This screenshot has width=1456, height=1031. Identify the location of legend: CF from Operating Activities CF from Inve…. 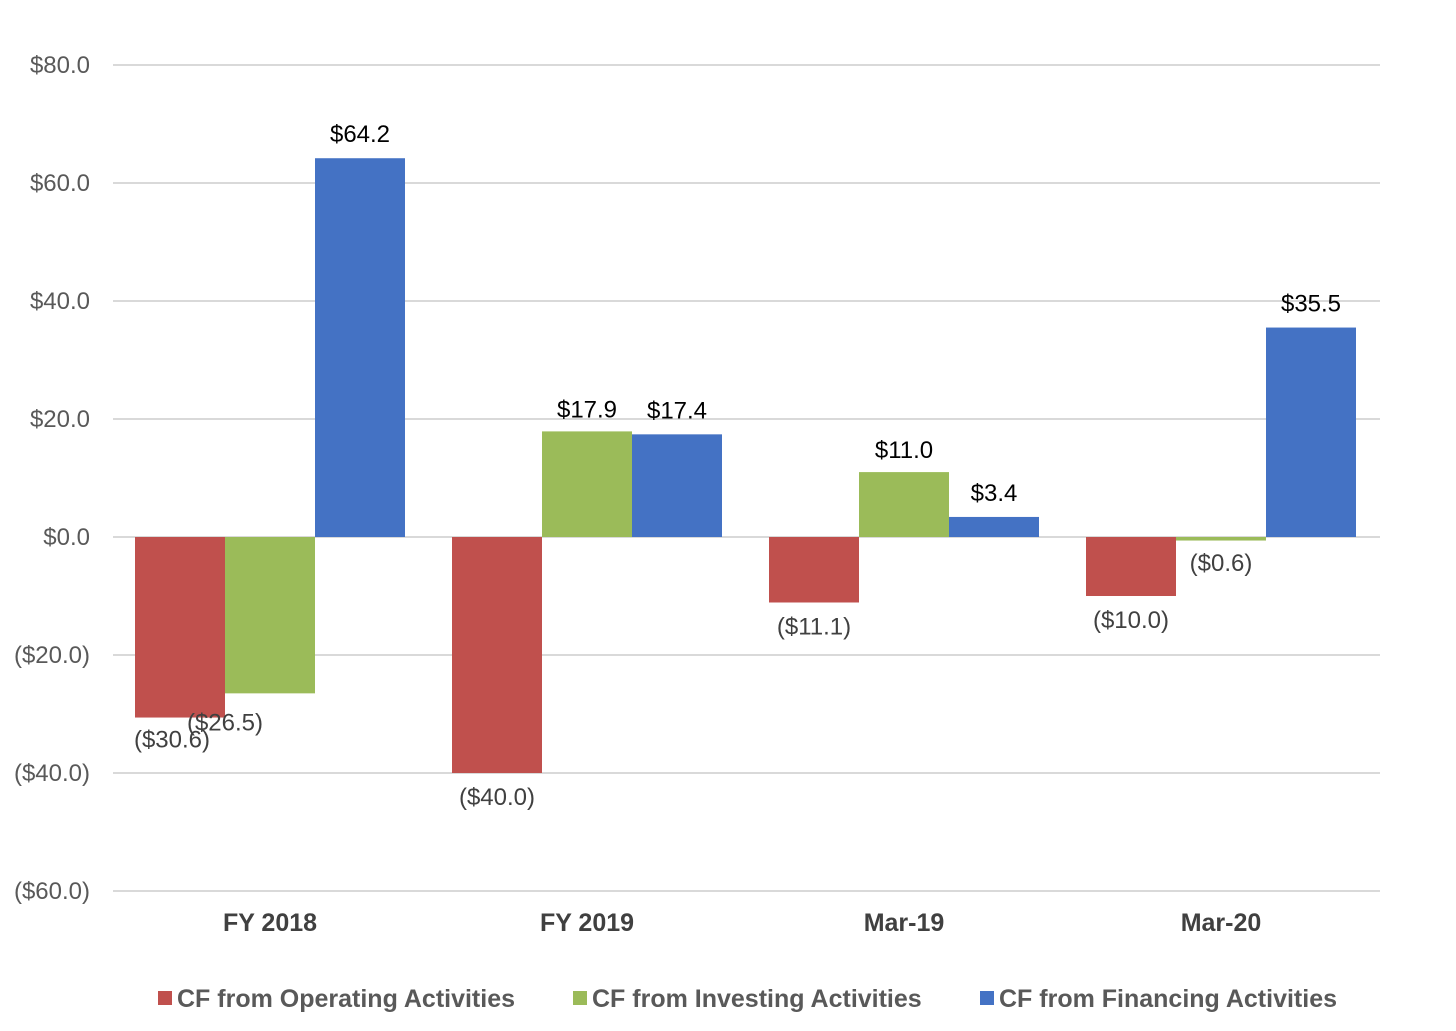
(747, 999).